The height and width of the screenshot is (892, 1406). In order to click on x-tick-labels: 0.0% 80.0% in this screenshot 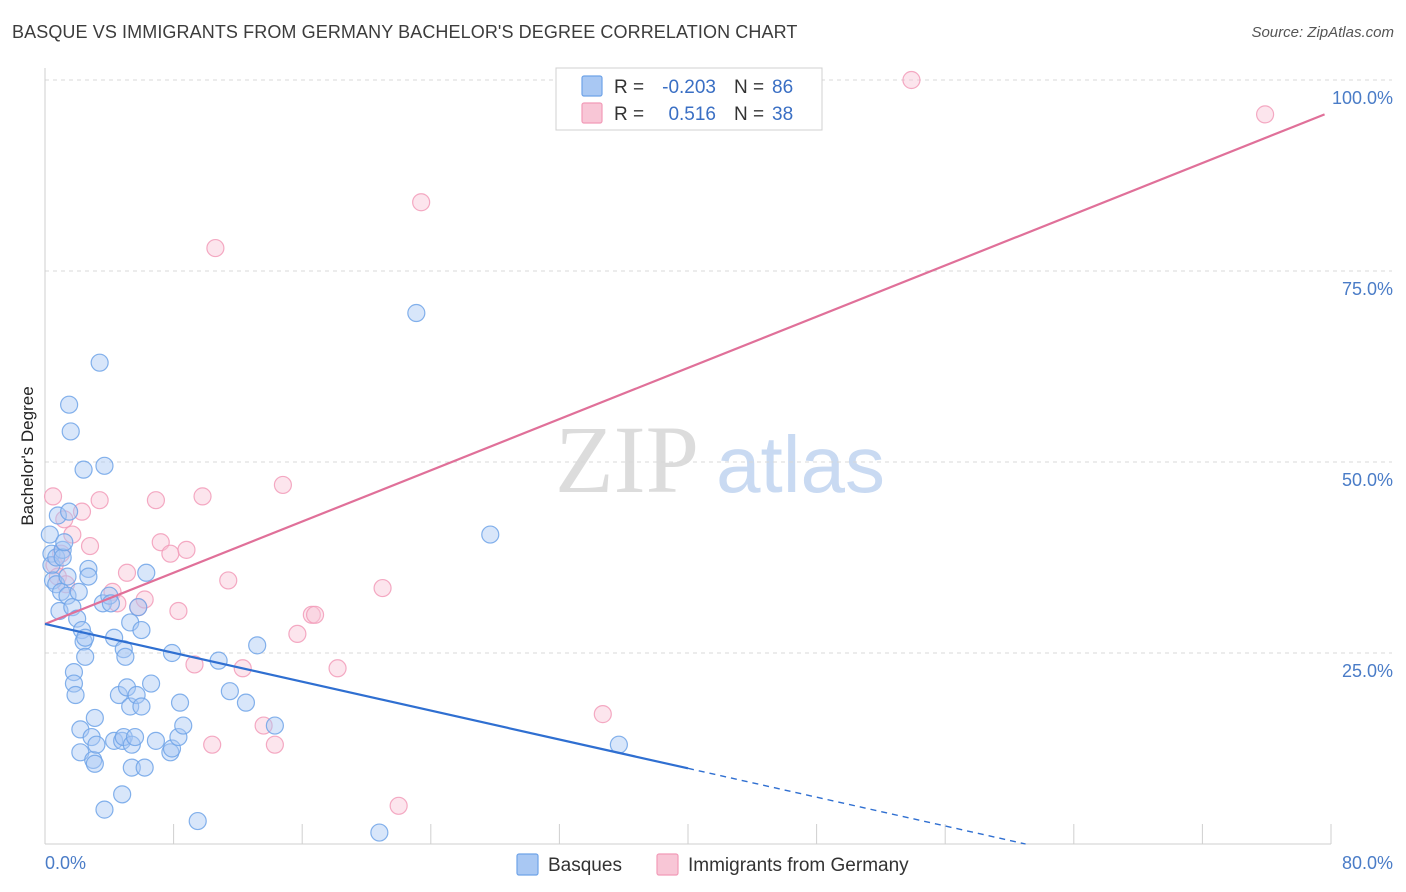, I will do `click(719, 863)`.